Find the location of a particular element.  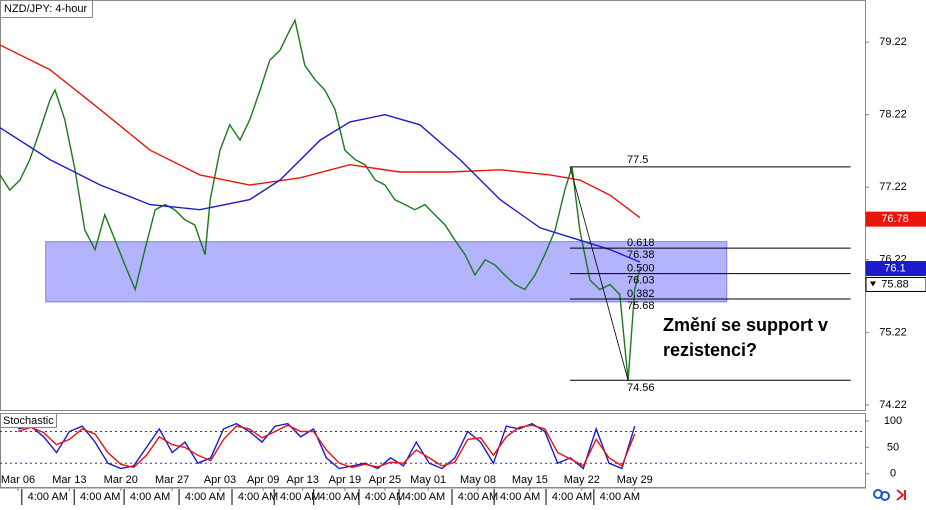

fib-price-label: 77.5 is located at coordinates (637, 160).